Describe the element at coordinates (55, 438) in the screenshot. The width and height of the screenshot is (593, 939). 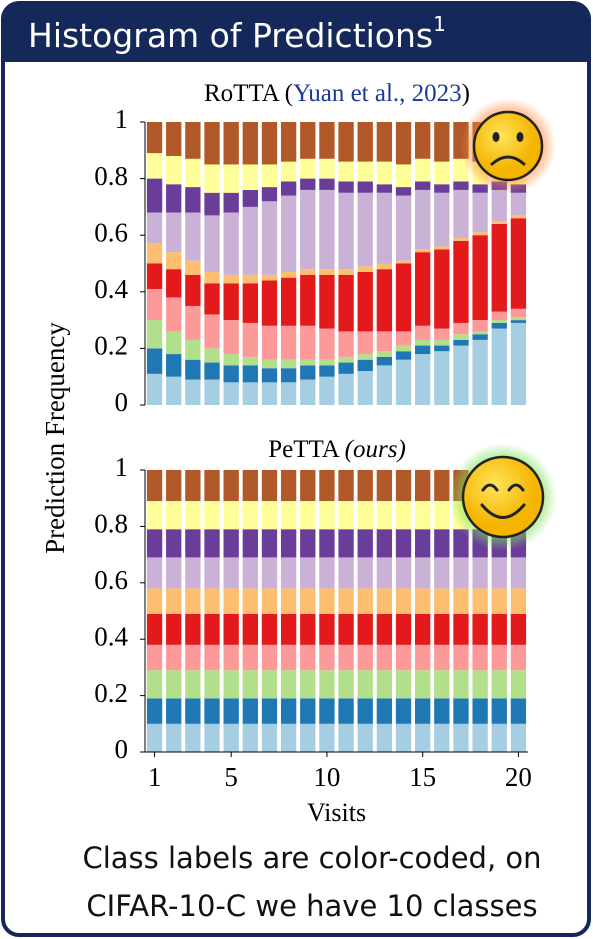
I see `y-axis-label: Prediction Frequency` at that location.